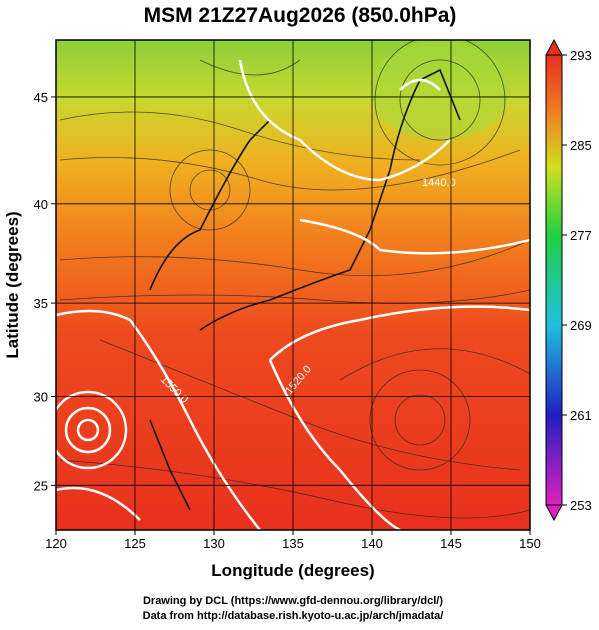 Image resolution: width=599 pixels, height=630 pixels. I want to click on colorbar-tick-label: 285, so click(581, 145).